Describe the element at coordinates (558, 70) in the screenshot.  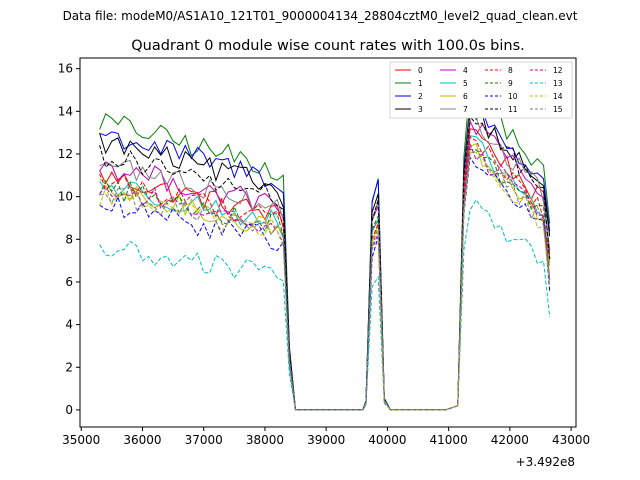
I see `legend-label-12: 12` at that location.